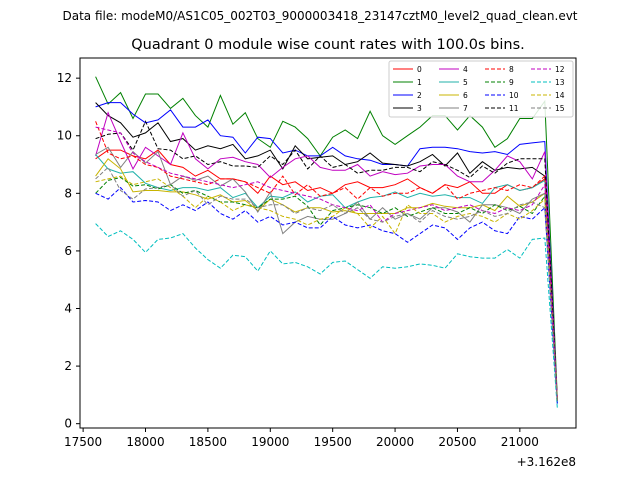 Image resolution: width=640 pixels, height=480 pixels. I want to click on x-tick-label: 18000, so click(145, 442).